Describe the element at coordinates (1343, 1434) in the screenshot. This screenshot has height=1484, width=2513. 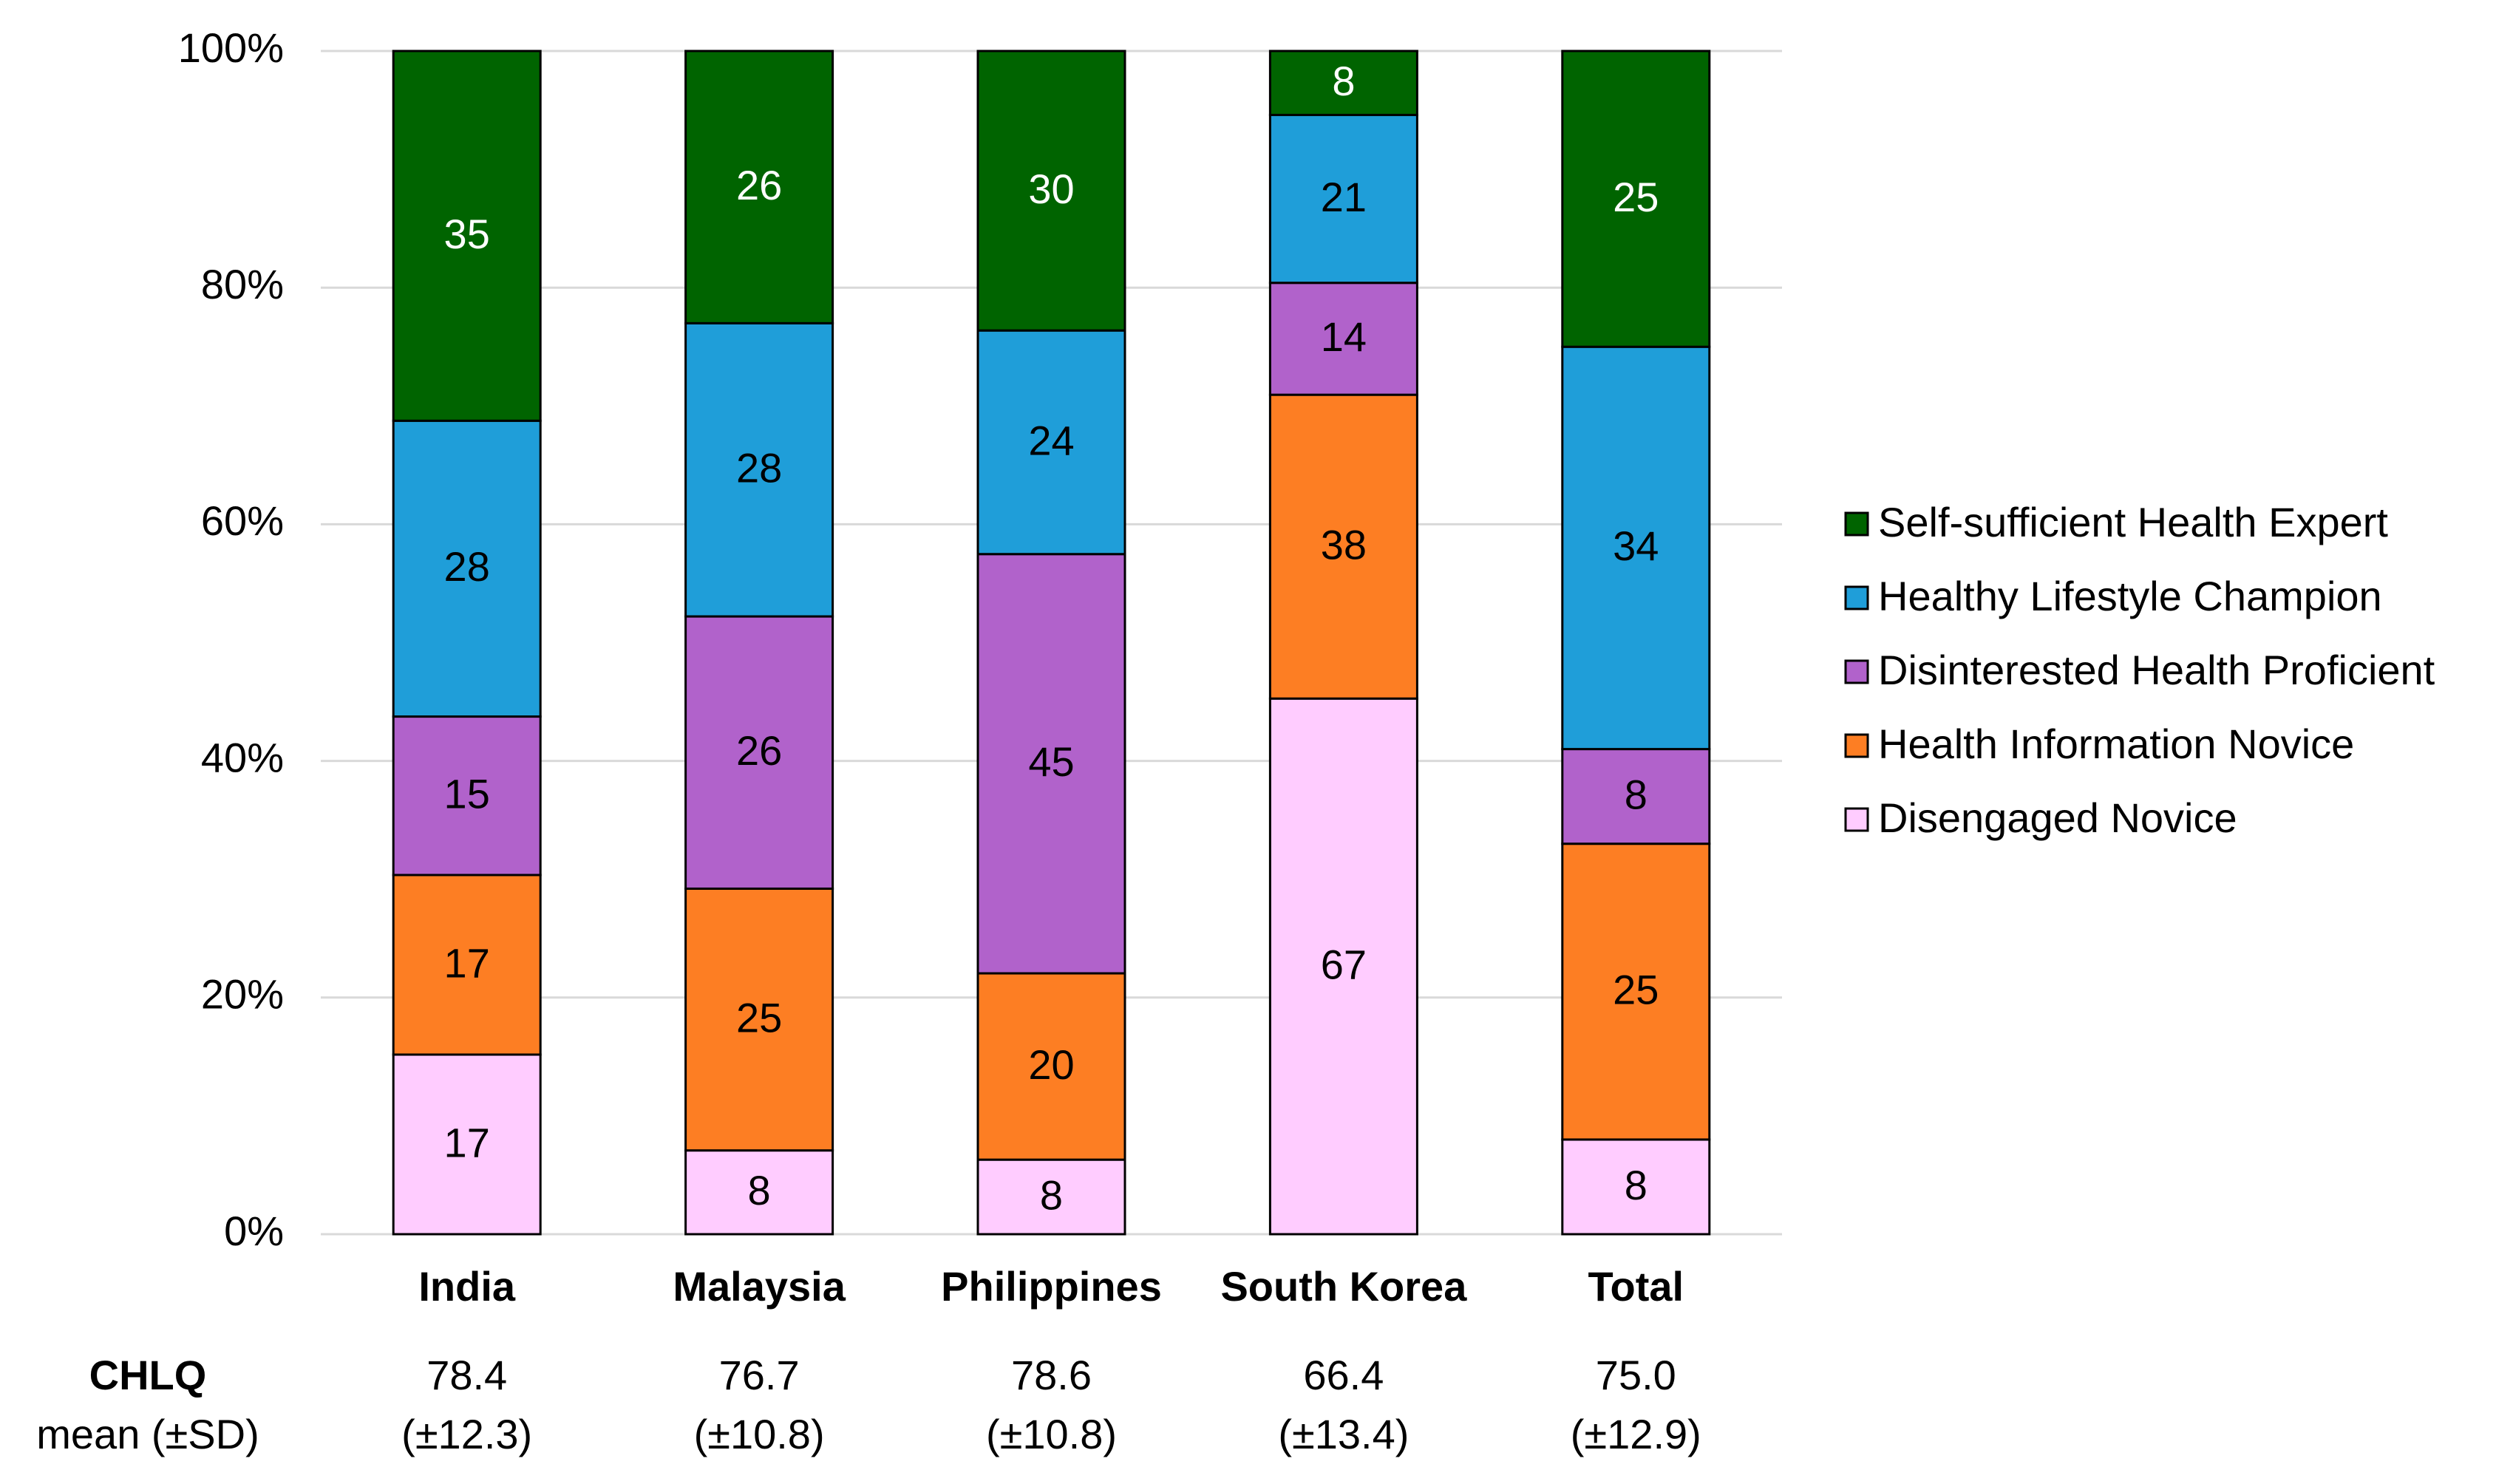
I see `chlq-sd: (±13.4)` at that location.